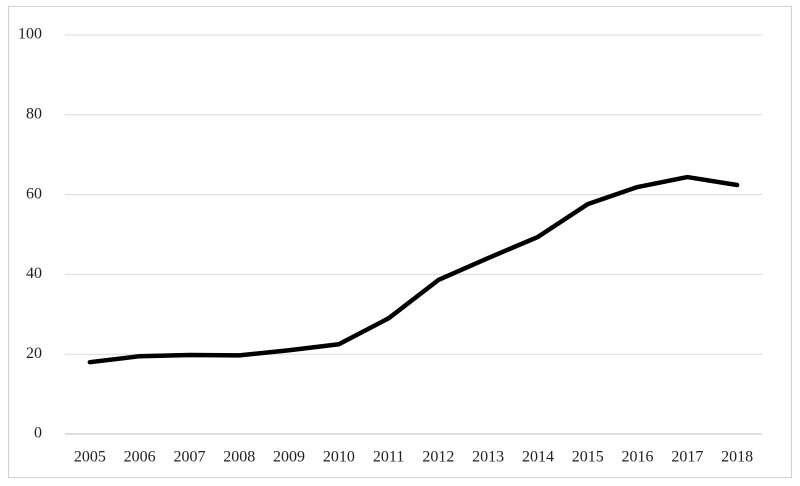 The image size is (800, 486). What do you see at coordinates (488, 457) in the screenshot?
I see `x-tick-label: 2013` at bounding box center [488, 457].